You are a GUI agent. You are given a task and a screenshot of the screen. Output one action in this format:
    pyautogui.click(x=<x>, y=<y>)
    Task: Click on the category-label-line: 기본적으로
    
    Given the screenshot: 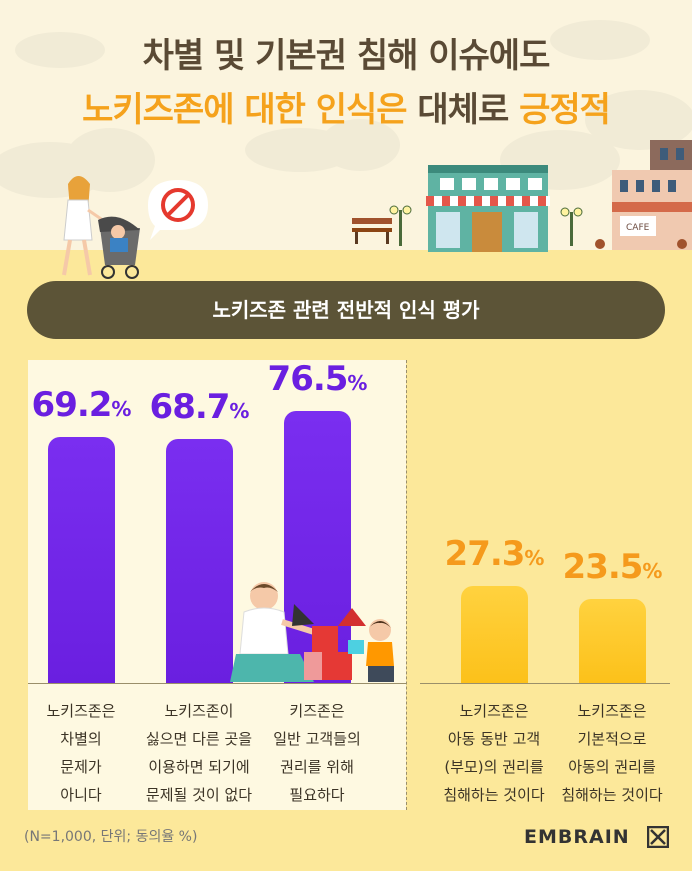 What is the action you would take?
    pyautogui.click(x=612, y=739)
    